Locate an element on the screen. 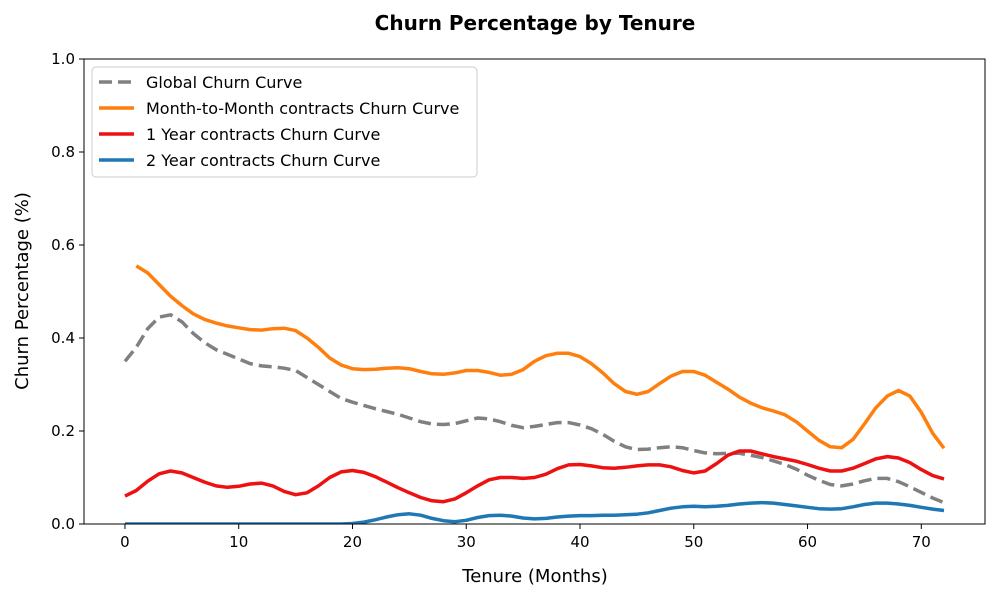 The height and width of the screenshot is (600, 1000). y-axis-label: Churn Percentage (%) is located at coordinates (22, 291).